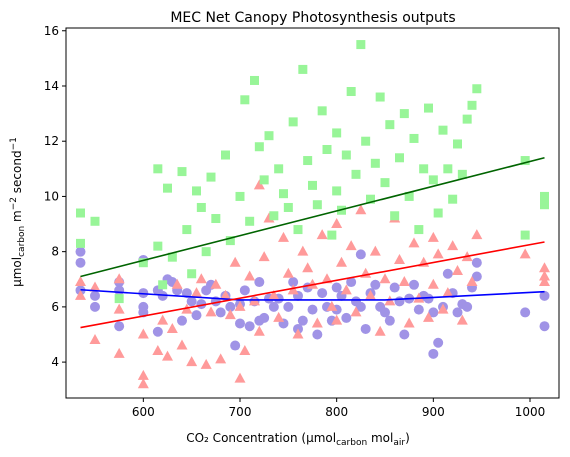 The width and height of the screenshot is (570, 457). I want to click on x-axis-label-part: ), so click(407, 438).